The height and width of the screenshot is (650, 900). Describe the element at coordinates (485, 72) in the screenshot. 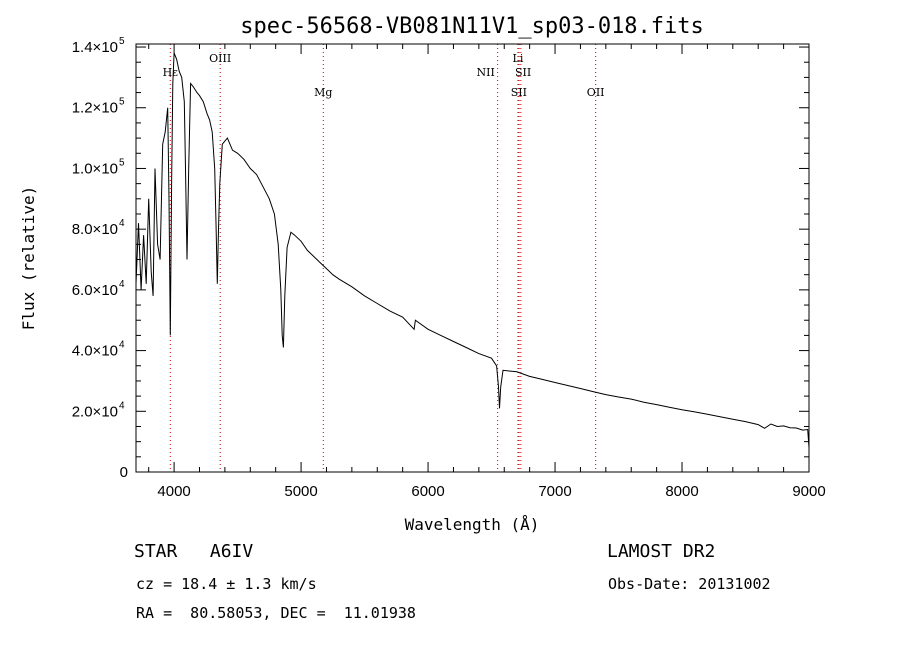

I see `marker-label: NII` at that location.